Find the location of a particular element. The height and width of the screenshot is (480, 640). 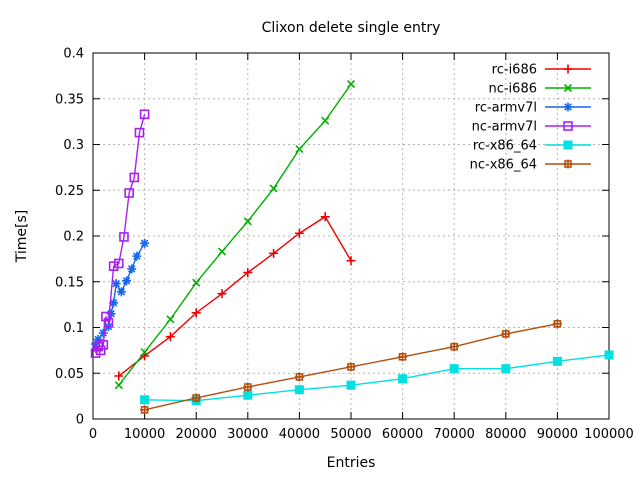

series-rc-i686 is located at coordinates (235, 296).